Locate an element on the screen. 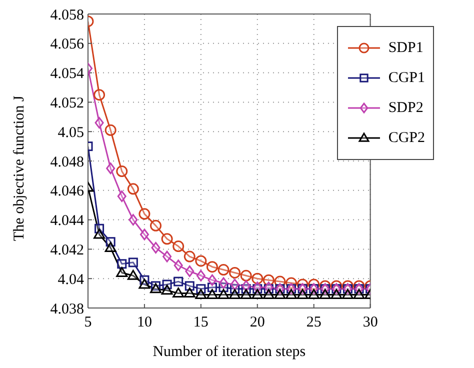 Image resolution: width=474 pixels, height=368 pixels. y-tick-label: 4.048 is located at coordinates (67, 162).